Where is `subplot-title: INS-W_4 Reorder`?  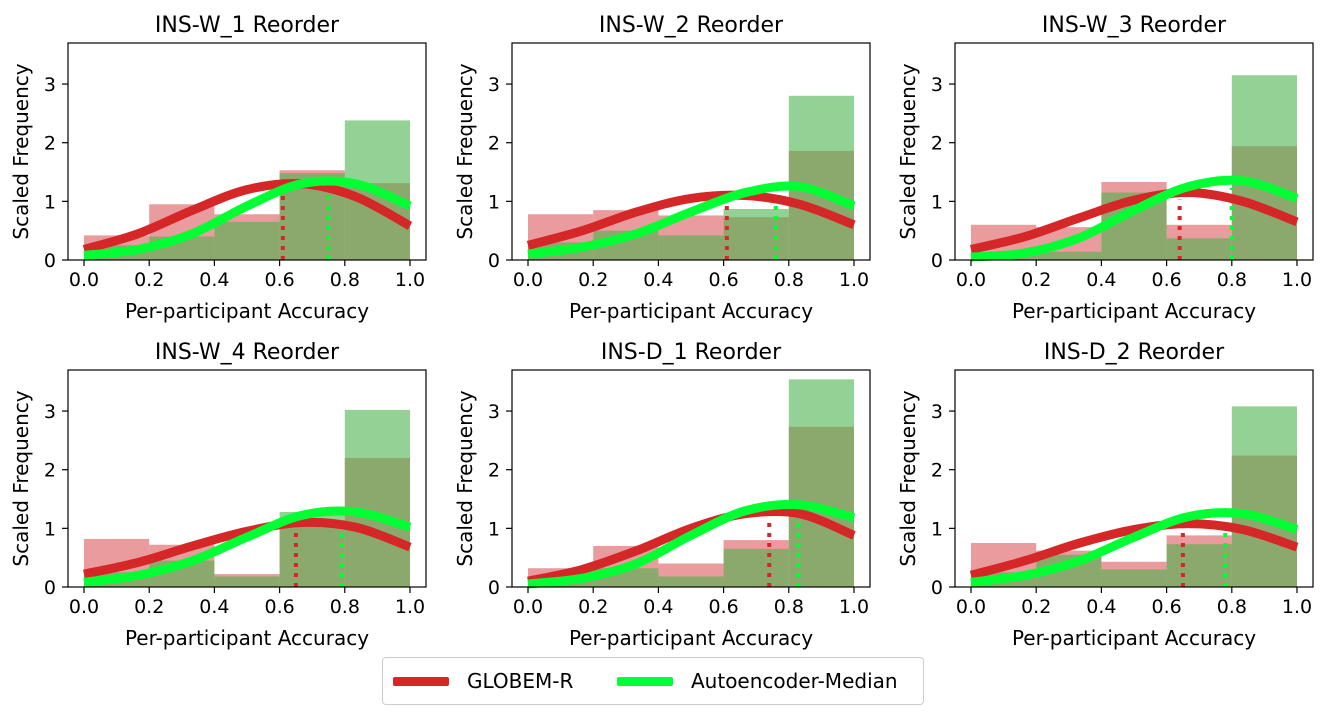 subplot-title: INS-W_4 Reorder is located at coordinates (247, 352).